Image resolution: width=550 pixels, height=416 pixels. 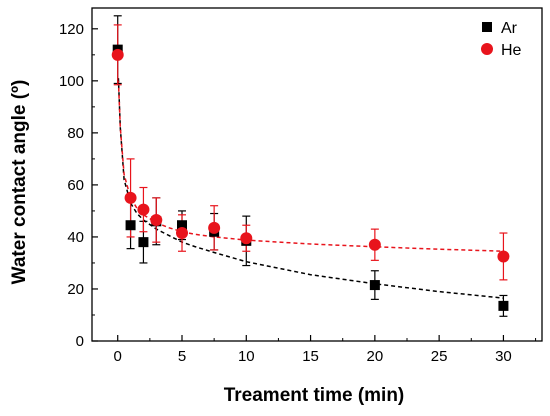 I want to click on y-axis-label: Water contact angle (º), so click(x=19, y=182).